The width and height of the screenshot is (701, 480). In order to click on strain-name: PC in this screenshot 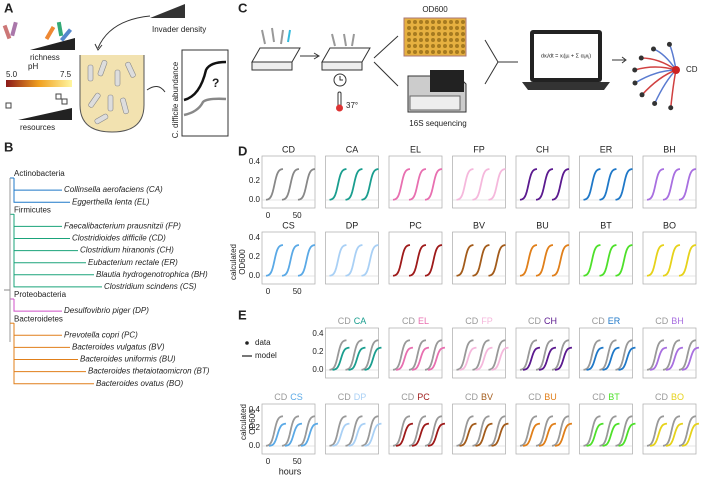, I will do `click(423, 397)`.